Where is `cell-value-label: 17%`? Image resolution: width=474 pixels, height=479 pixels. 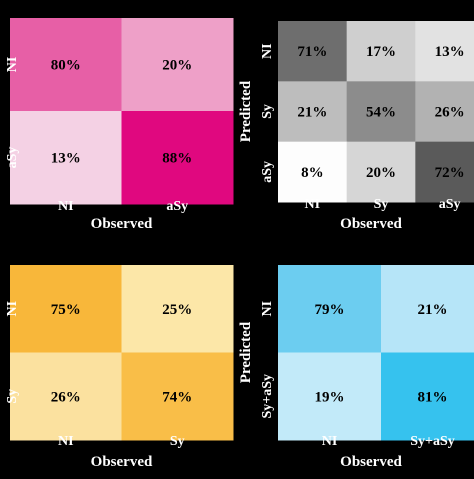 cell-value-label: 17% is located at coordinates (381, 52).